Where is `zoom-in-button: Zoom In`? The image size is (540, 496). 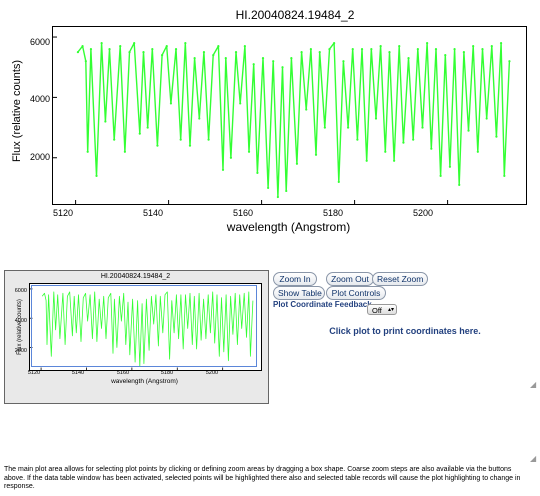 zoom-in-button: Zoom In is located at coordinates (295, 279).